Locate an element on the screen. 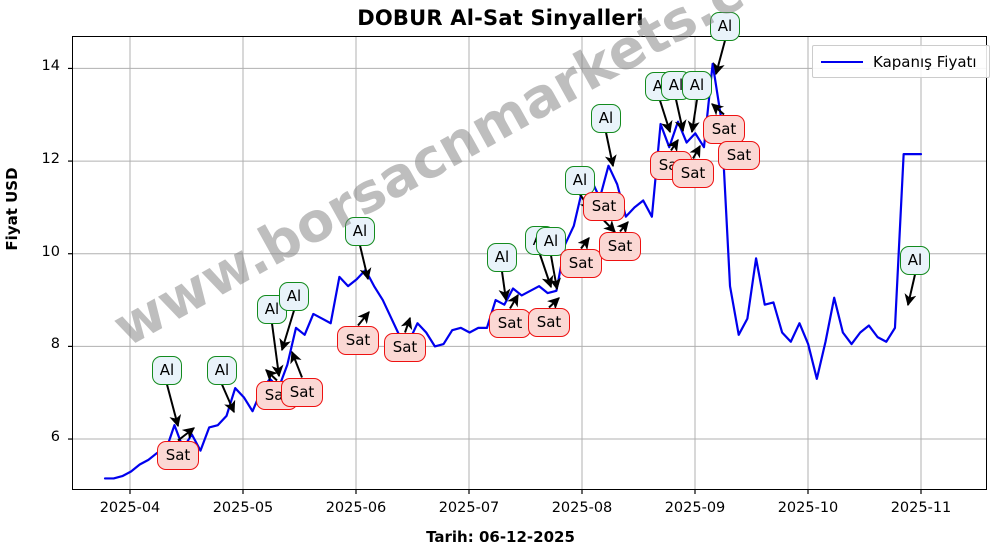 This screenshot has height=554, width=1001. legend-line-swatch is located at coordinates (842, 61).